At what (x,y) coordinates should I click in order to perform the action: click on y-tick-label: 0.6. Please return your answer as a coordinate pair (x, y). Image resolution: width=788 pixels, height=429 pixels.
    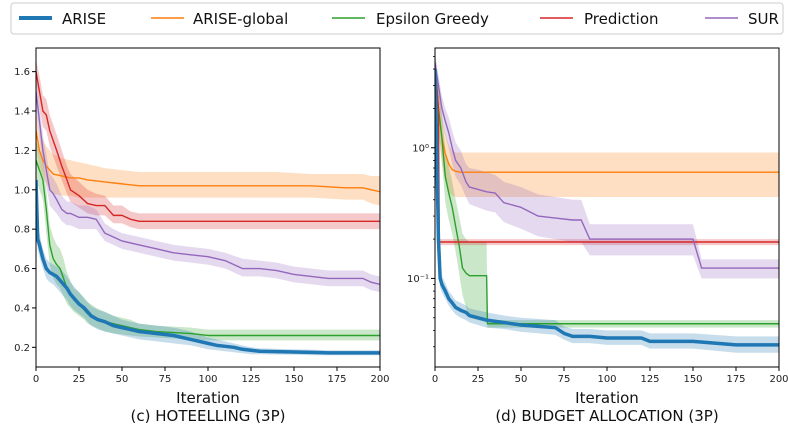
    Looking at the image, I should click on (22, 269).